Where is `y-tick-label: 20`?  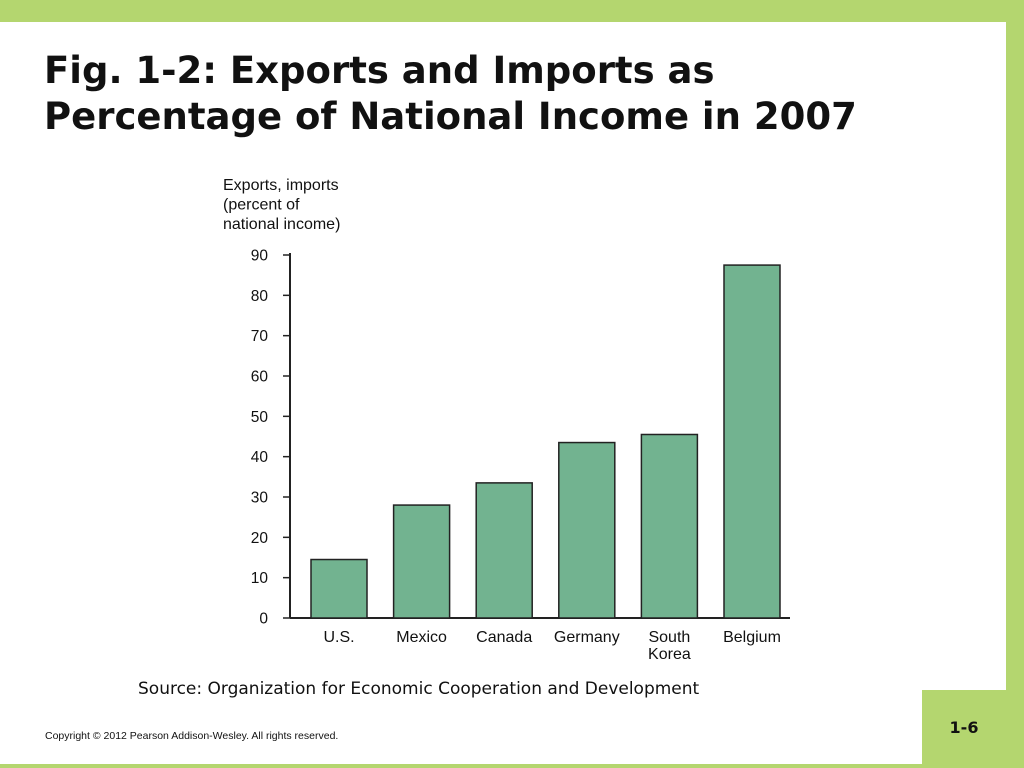 y-tick-label: 20 is located at coordinates (260, 538).